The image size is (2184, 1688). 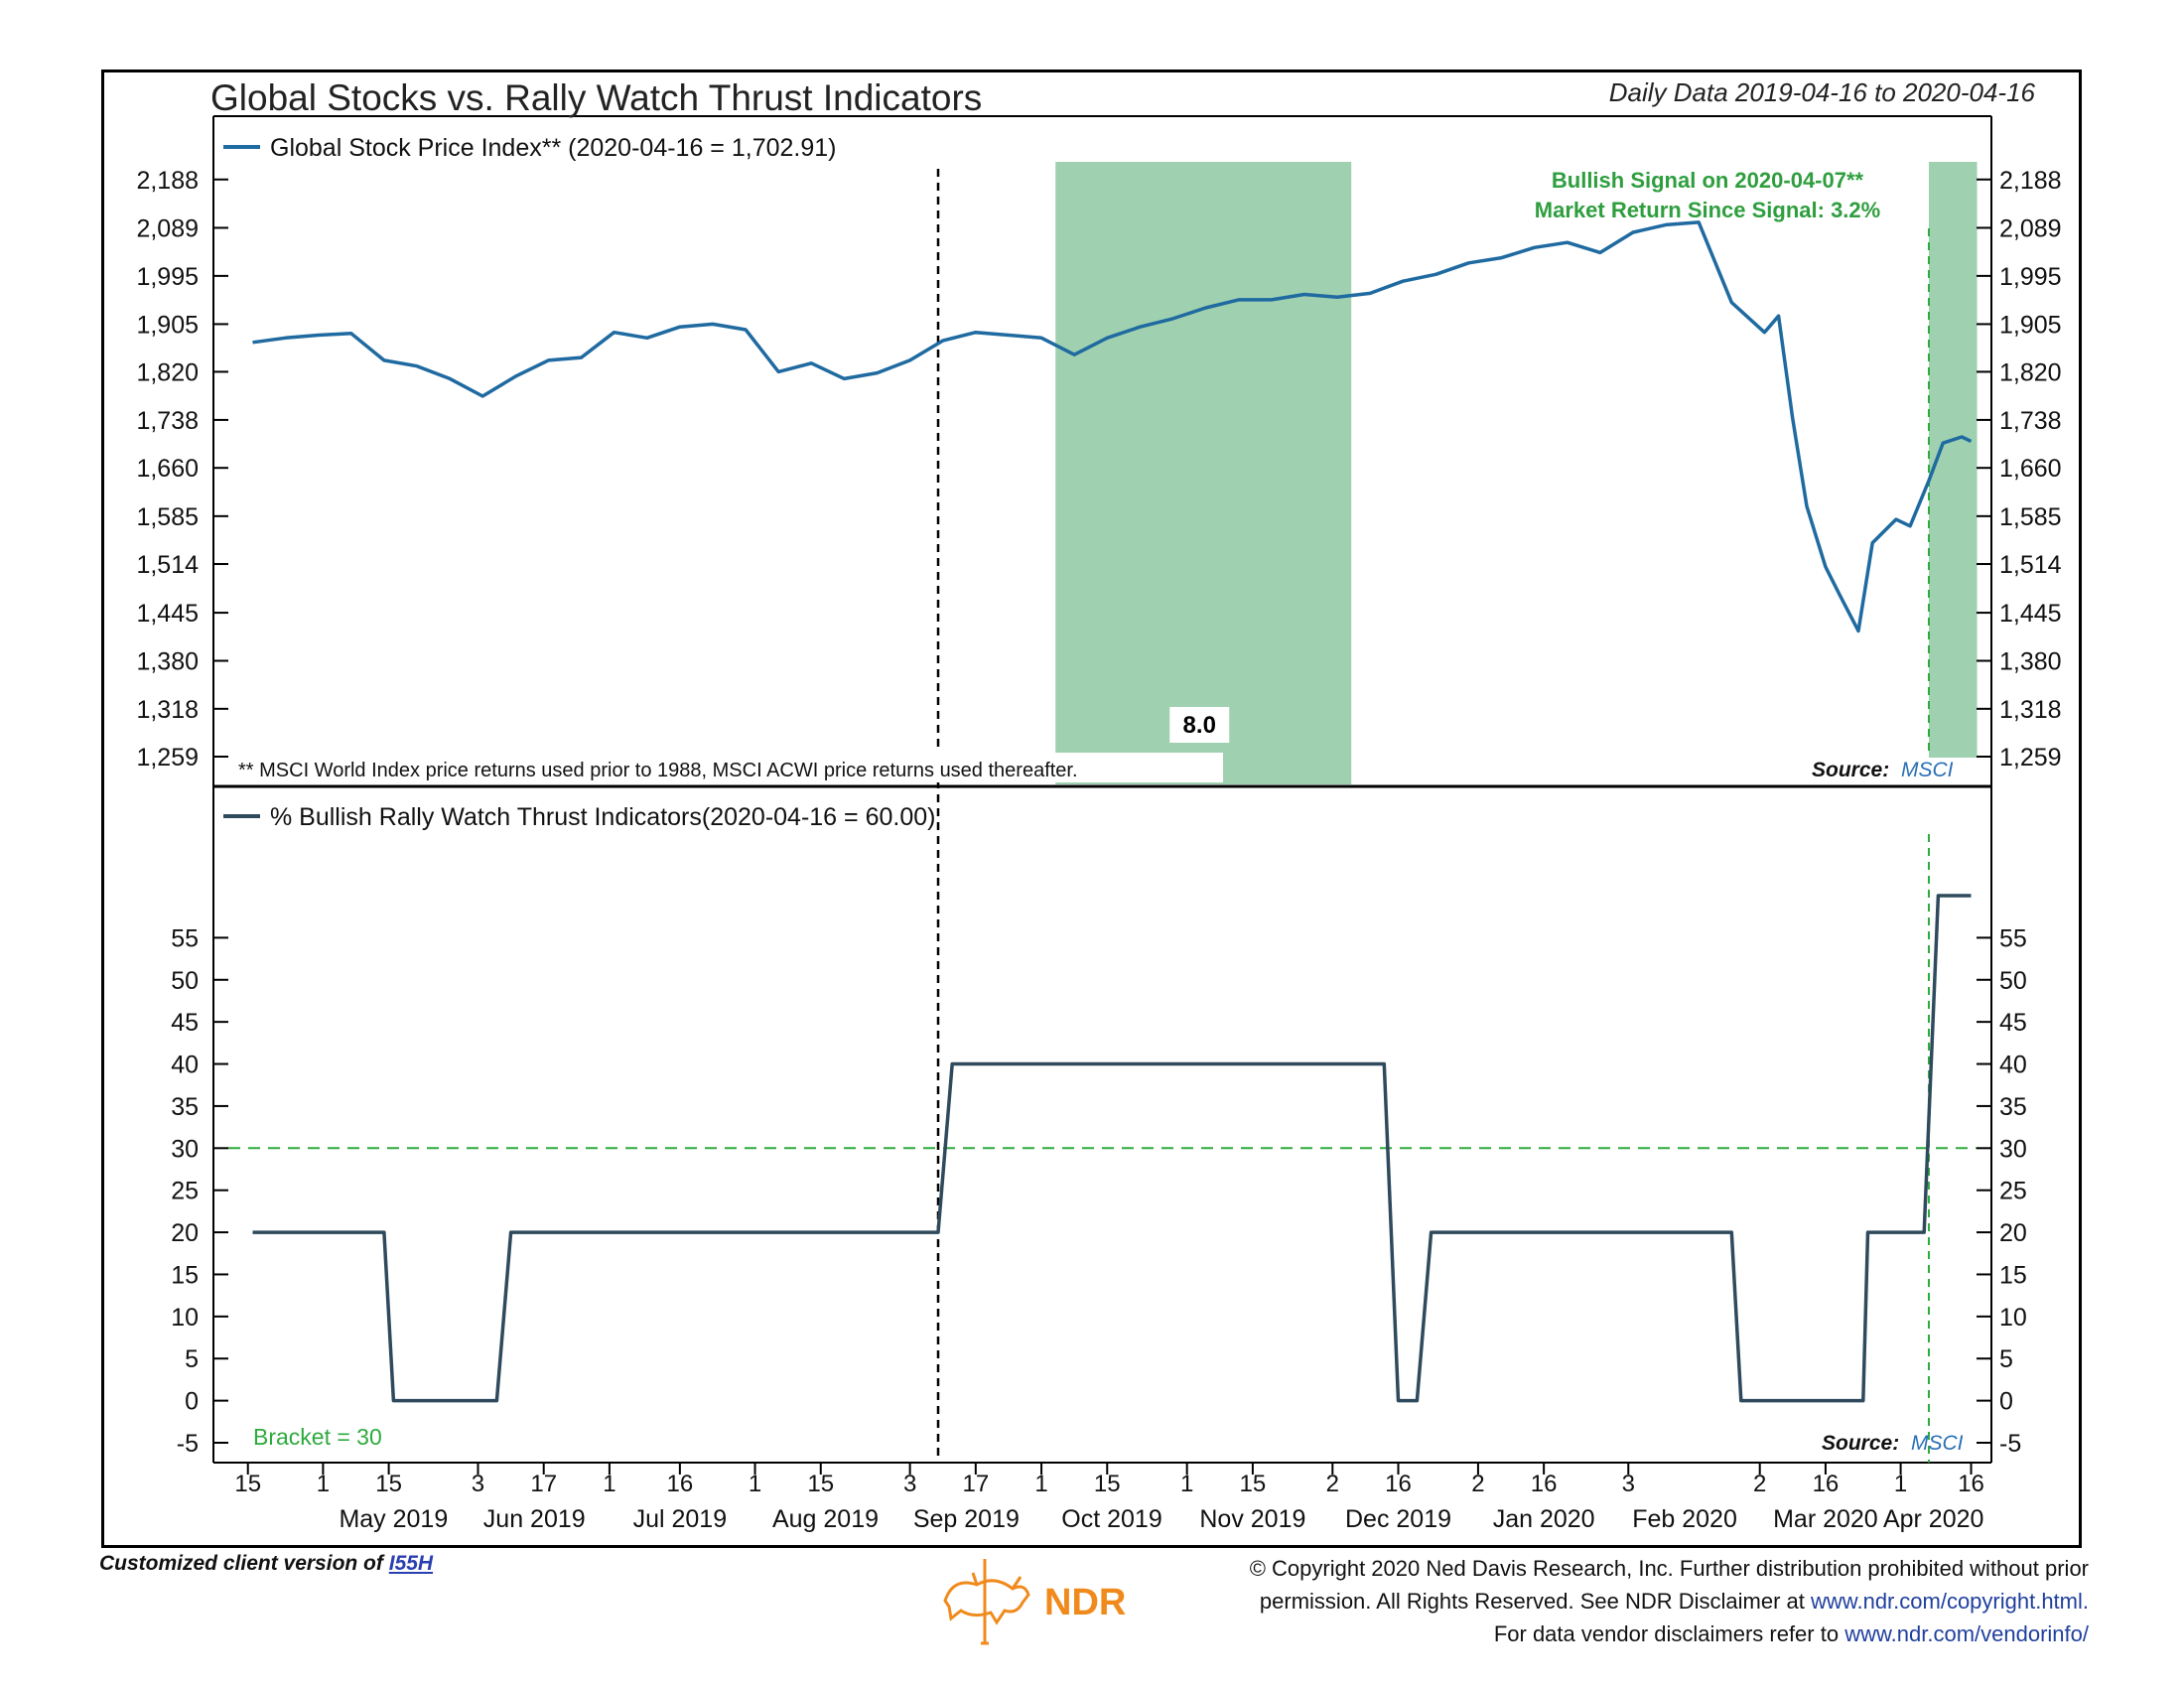 I want to click on top-y-tick-label-left: 1,660, so click(x=167, y=469).